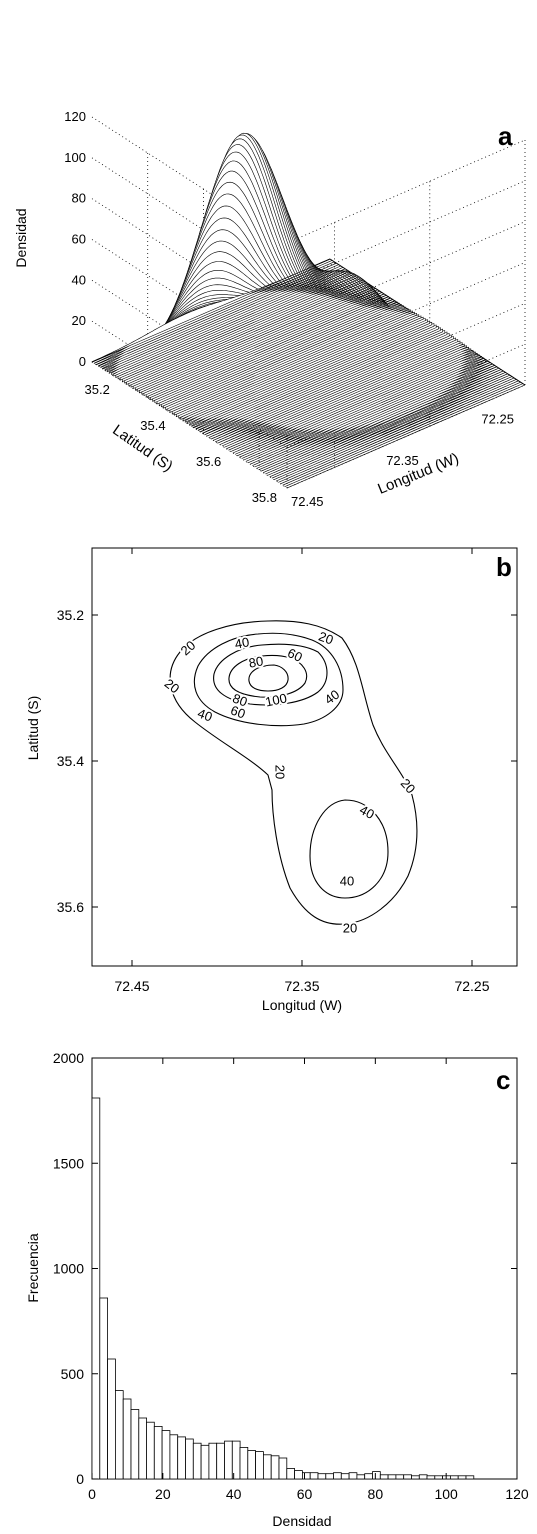 This screenshot has width=537, height=1534. Describe the element at coordinates (82, 361) in the screenshot. I see `z-tick-label: 0` at that location.